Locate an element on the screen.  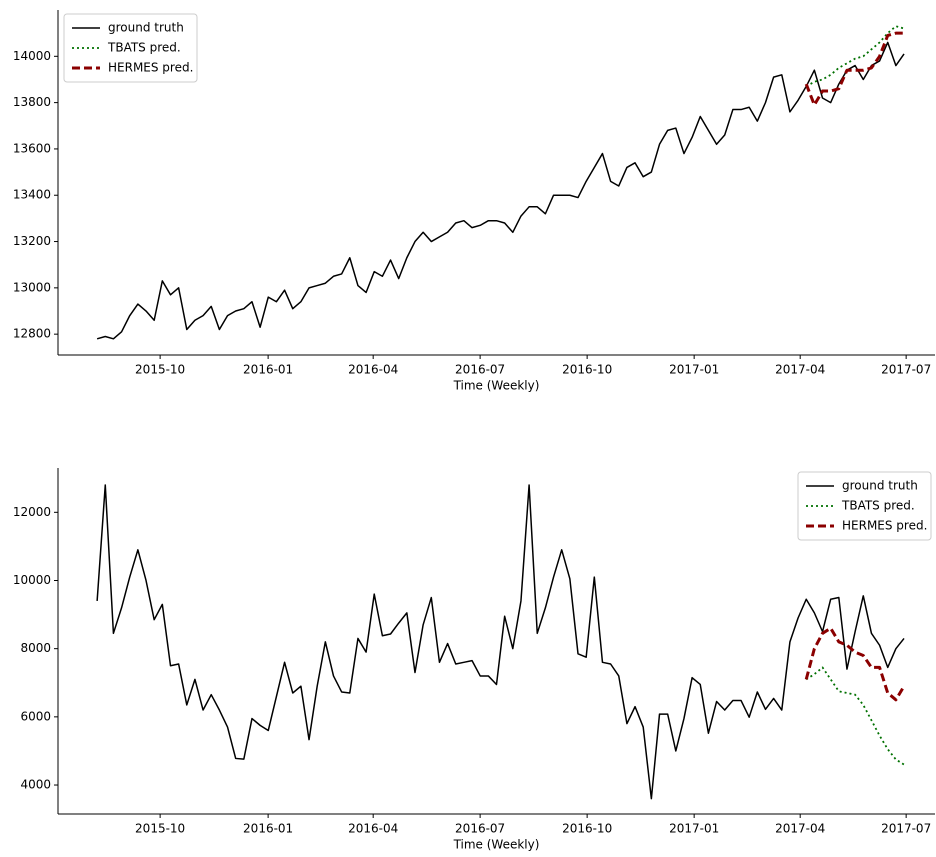
y-tick-label: 13200 is located at coordinates (32, 241).